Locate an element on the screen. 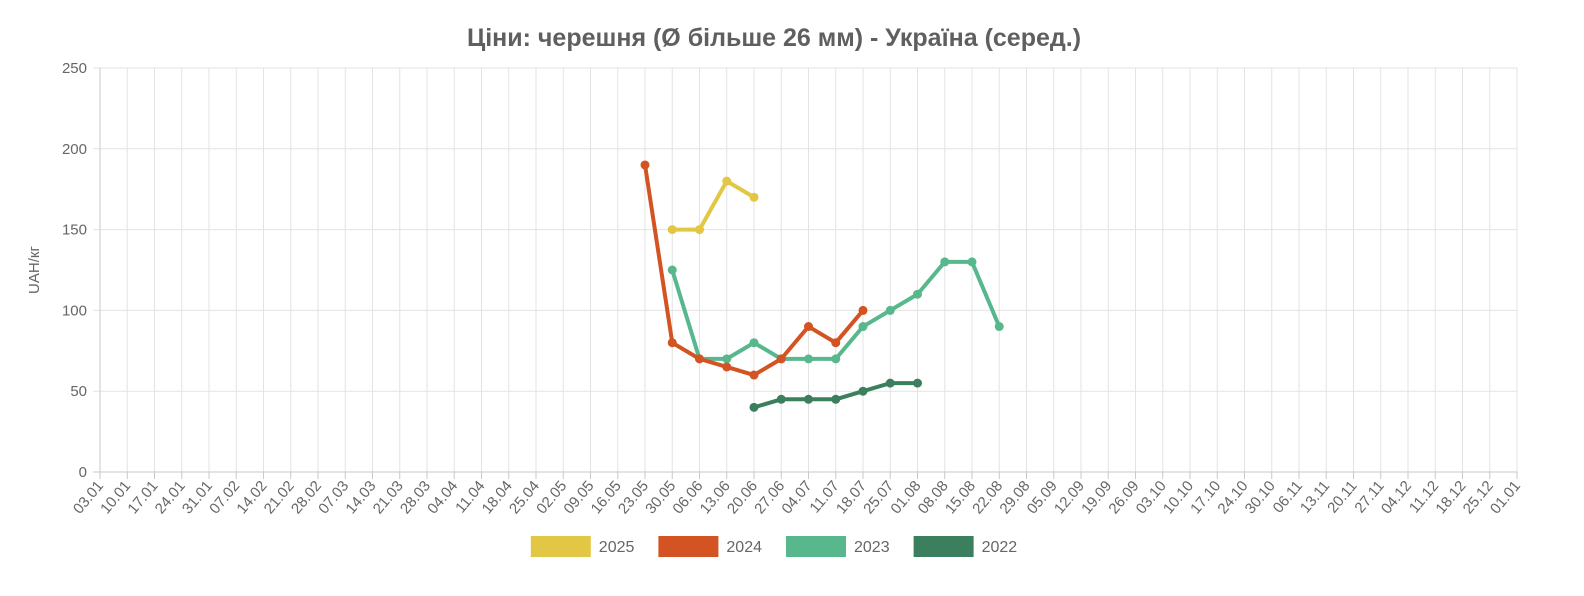 This screenshot has height=596, width=1584. y-tick-label: 100 is located at coordinates (74, 310).